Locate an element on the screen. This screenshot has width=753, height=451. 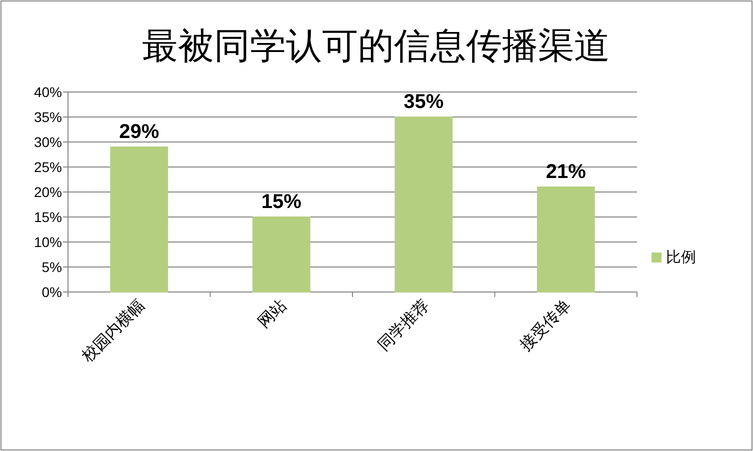
y-tick-label: 40% is located at coordinates (48, 92).